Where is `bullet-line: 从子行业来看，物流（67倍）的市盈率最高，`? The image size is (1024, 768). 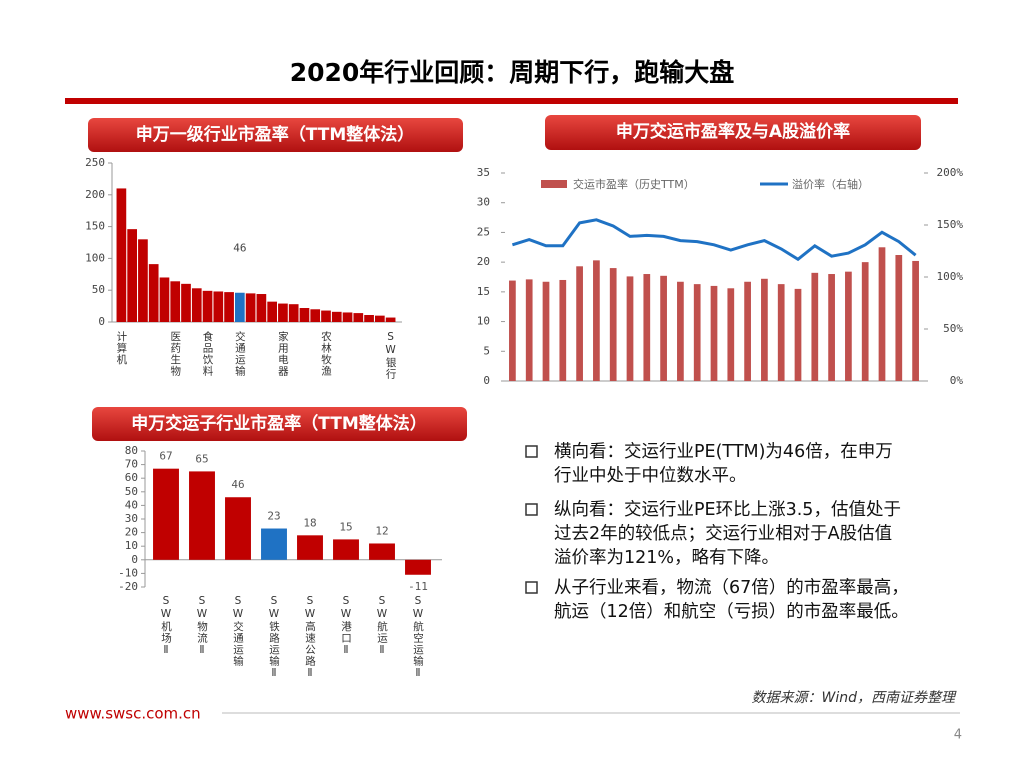 bullet-line: 从子行业来看，物流（67倍）的市盈率最高， is located at coordinates (731, 588).